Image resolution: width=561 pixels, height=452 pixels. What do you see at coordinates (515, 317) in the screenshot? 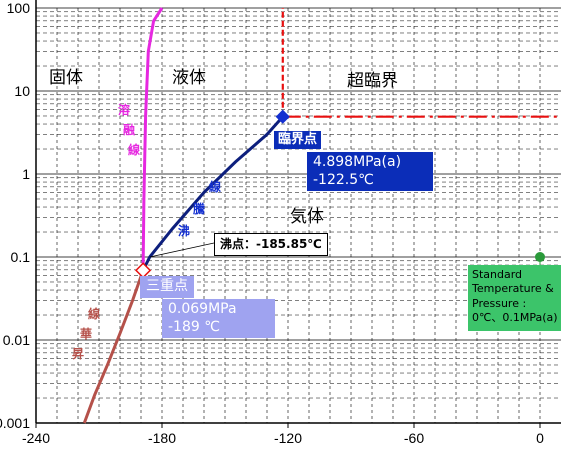
I see `standard-line-4: 0℃、0.1MPa(a)` at bounding box center [515, 317].